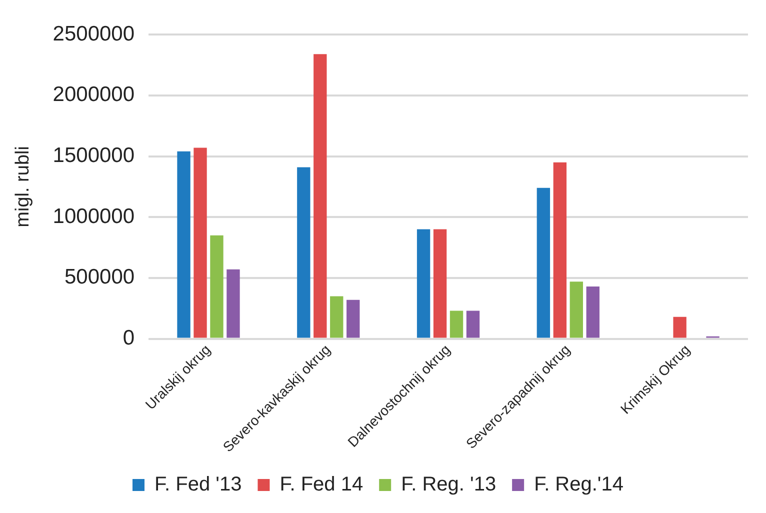  I want to click on legend-label: F. Reg.'14, so click(579, 485).